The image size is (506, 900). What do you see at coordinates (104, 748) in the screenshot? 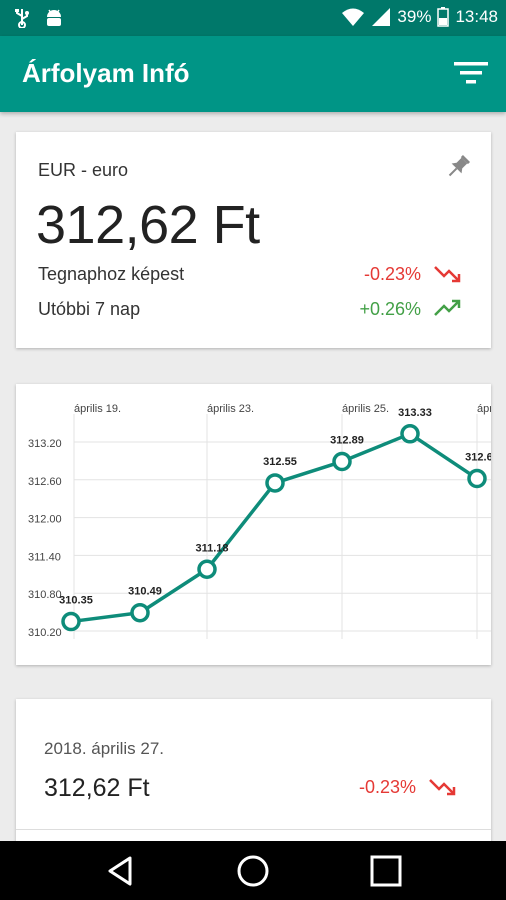
I see `history-date: 2018. április 27.` at bounding box center [104, 748].